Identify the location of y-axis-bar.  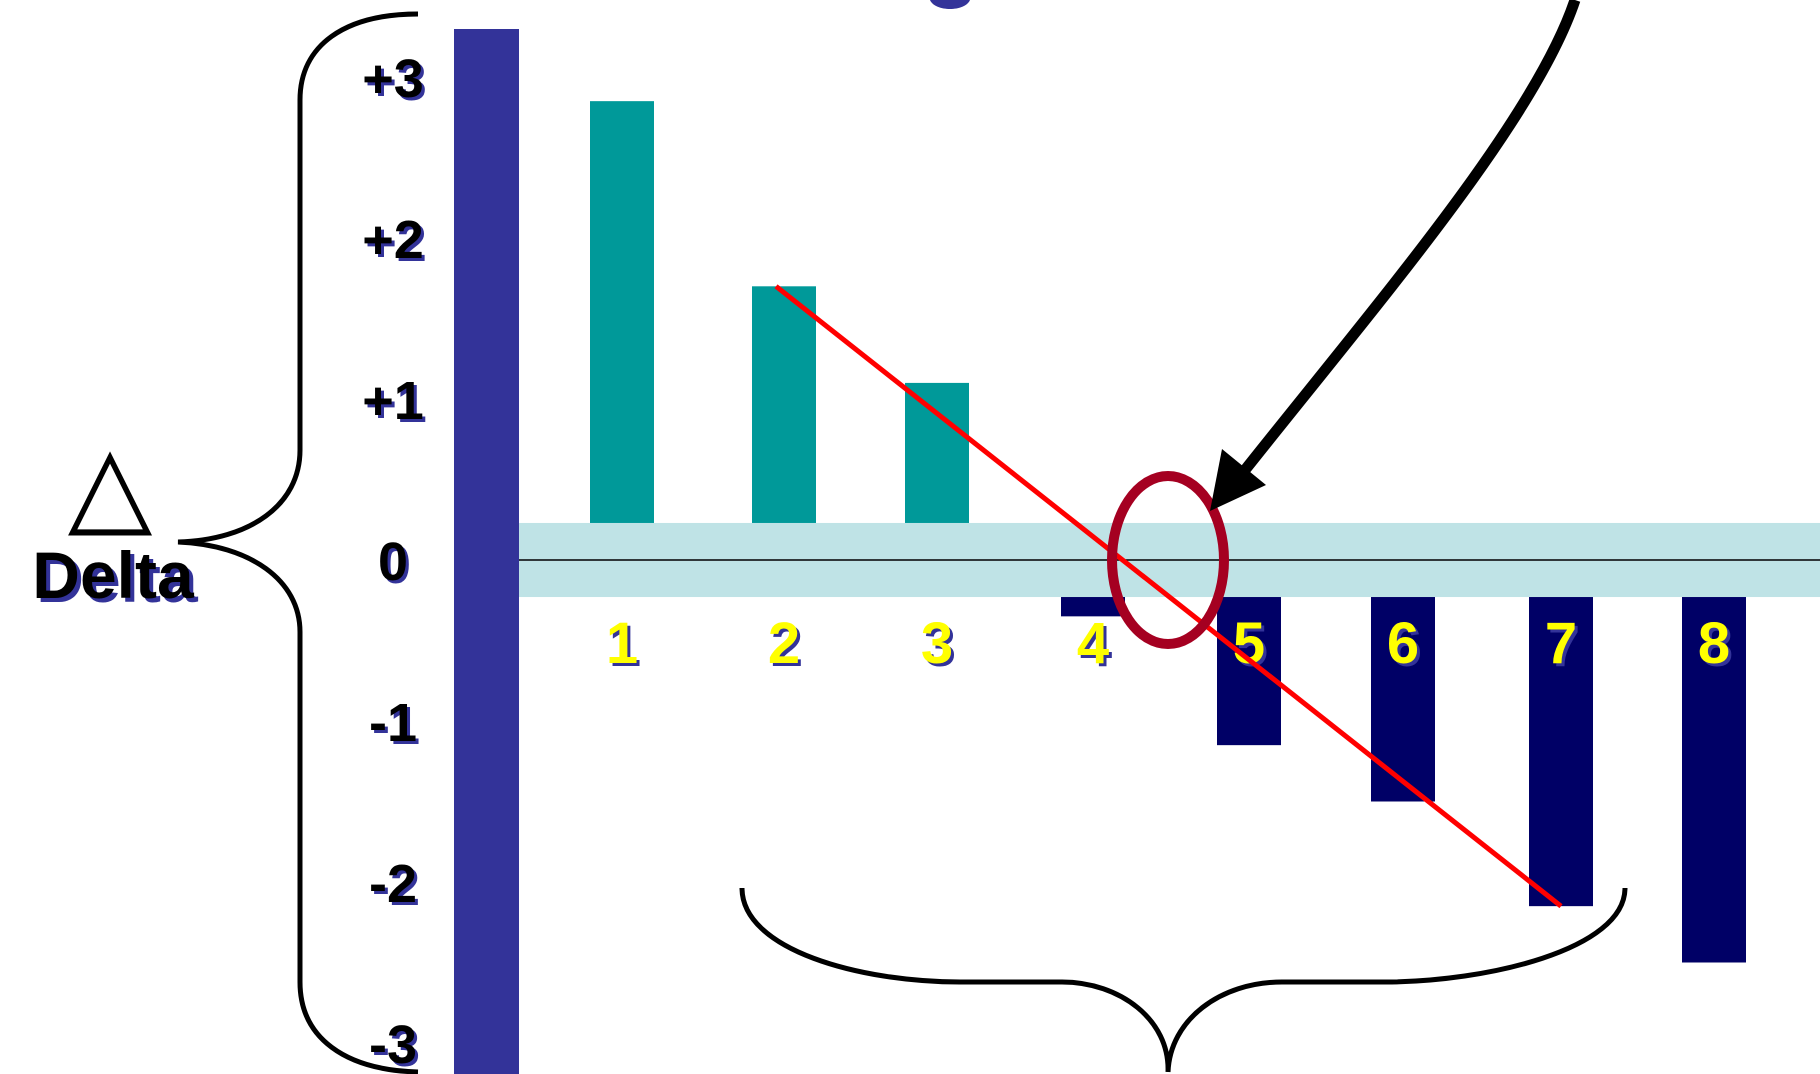
(486, 551).